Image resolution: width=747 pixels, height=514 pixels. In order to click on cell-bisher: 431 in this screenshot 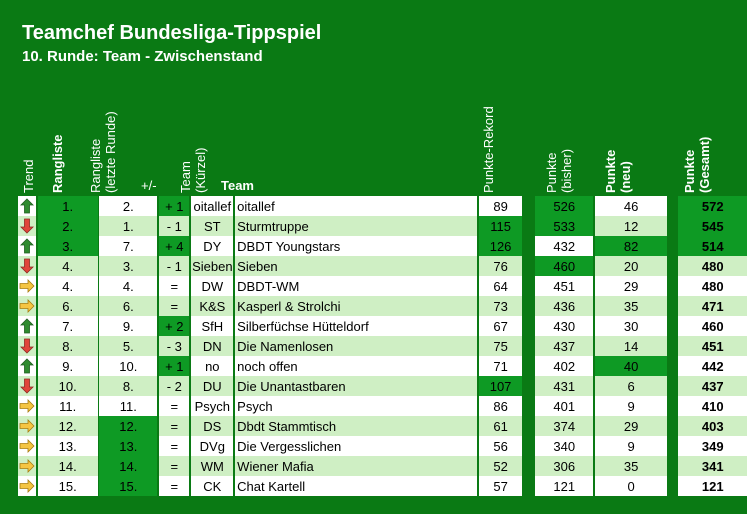, I will do `click(564, 386)`.